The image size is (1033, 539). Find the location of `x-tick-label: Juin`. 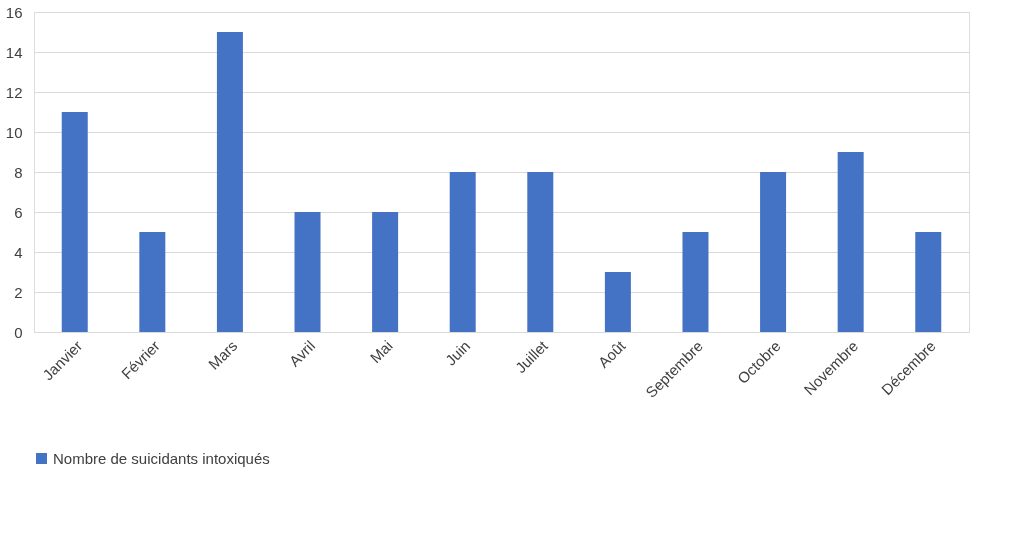

x-tick-label: Juin is located at coordinates (457, 353).